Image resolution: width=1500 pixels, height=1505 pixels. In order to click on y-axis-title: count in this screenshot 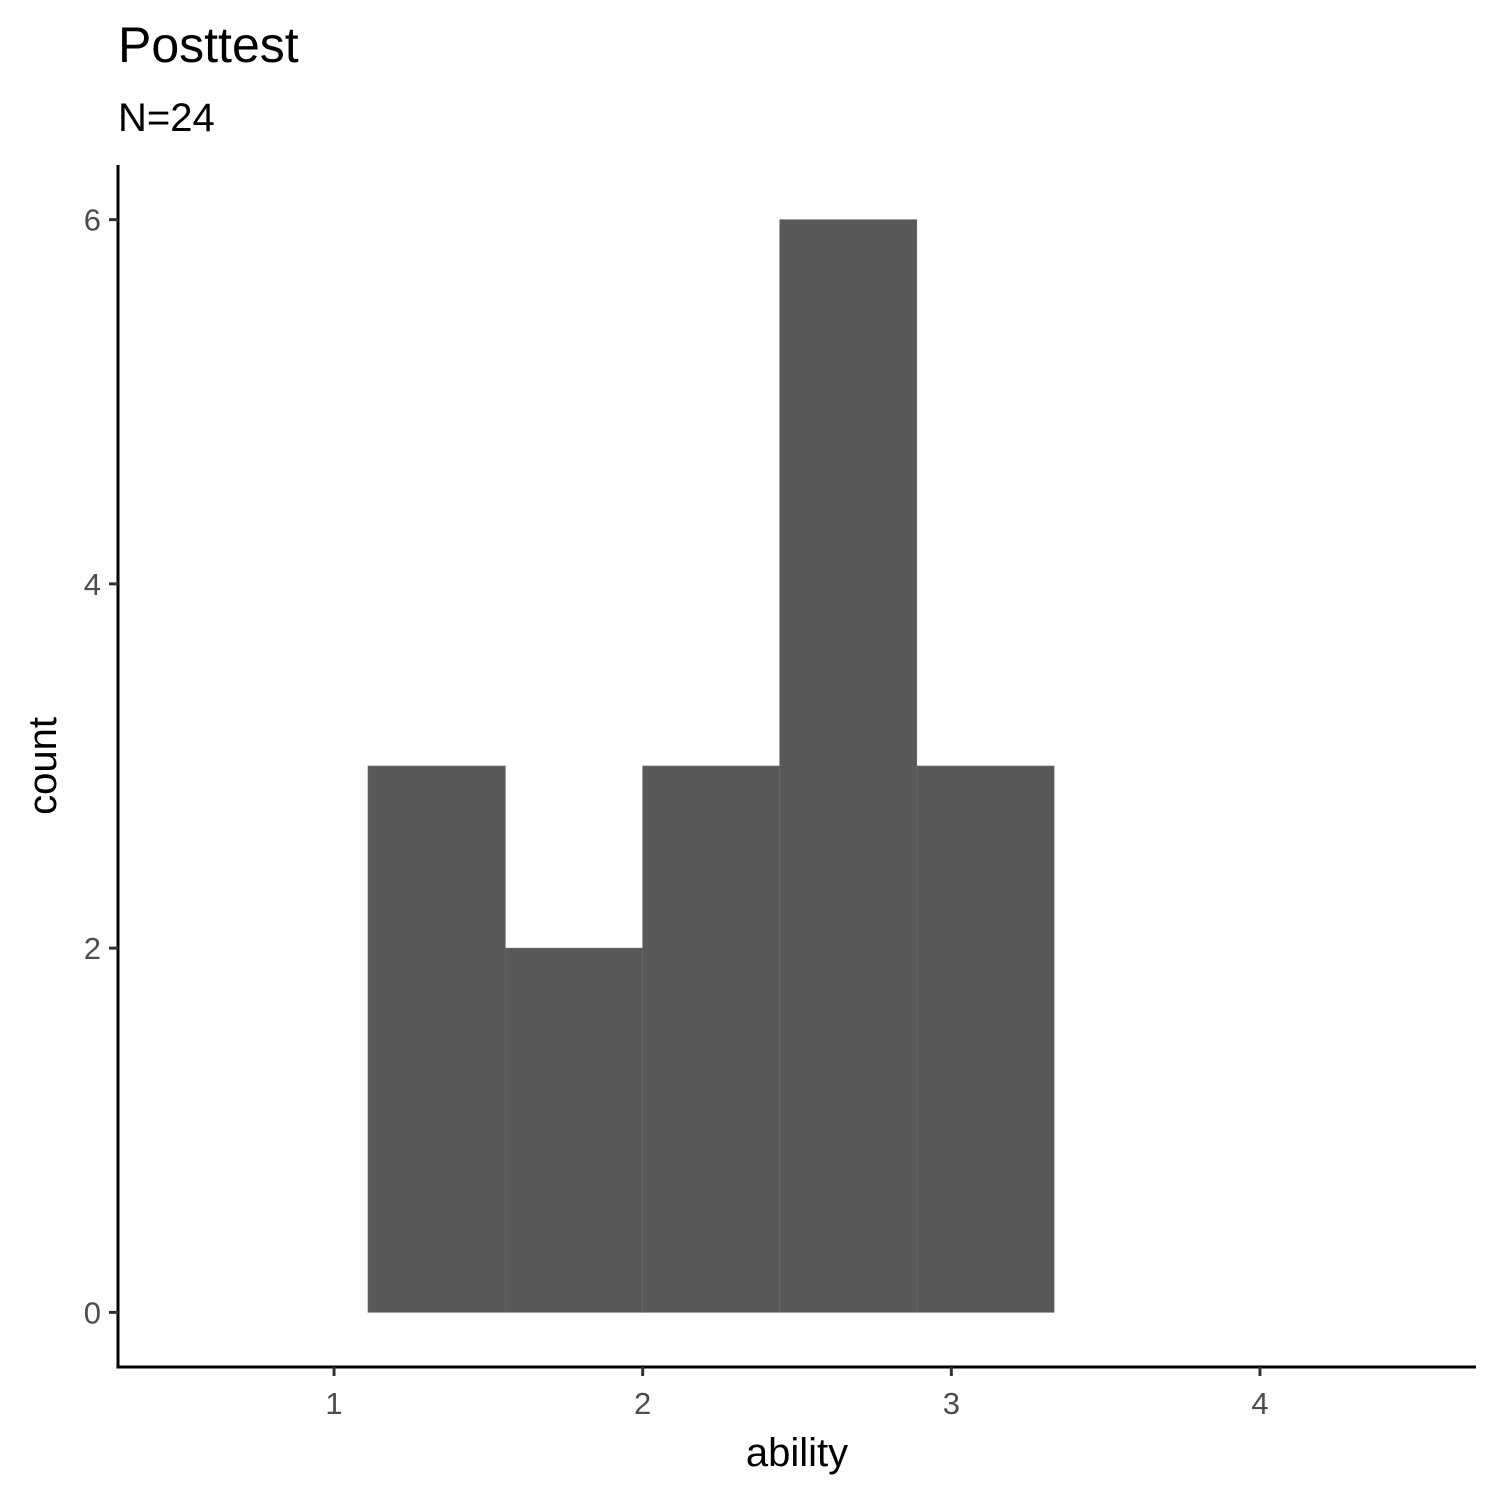, I will do `click(43, 766)`.